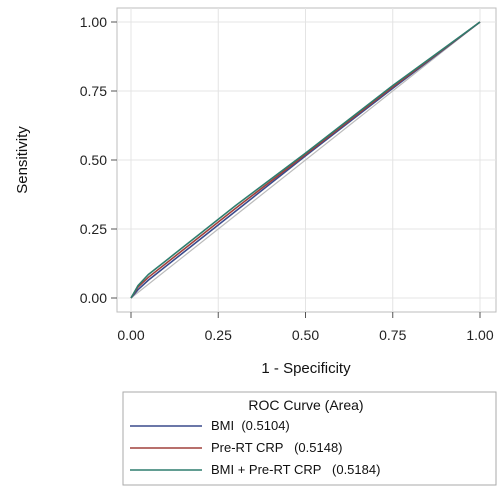 The width and height of the screenshot is (502, 492). Describe the element at coordinates (295, 469) in the screenshot. I see `legend-label-3: BMI + Pre-RT CRP (0.5184)` at that location.